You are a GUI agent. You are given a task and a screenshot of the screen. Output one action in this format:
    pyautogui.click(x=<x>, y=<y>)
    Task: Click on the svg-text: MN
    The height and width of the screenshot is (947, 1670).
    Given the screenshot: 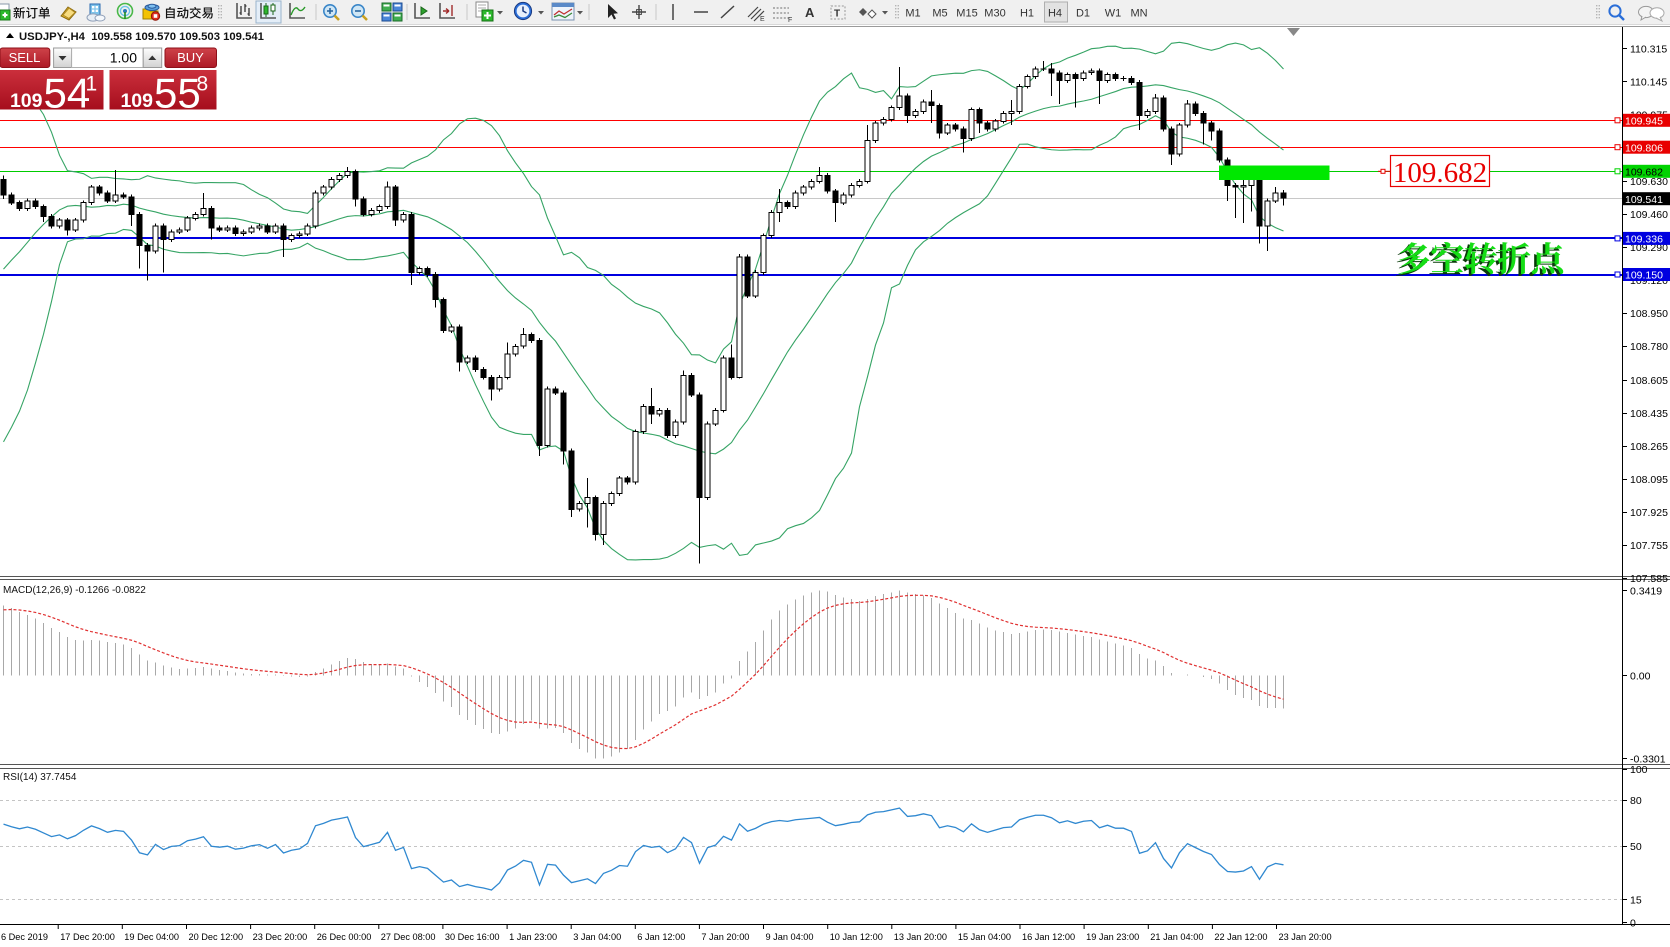 What is the action you would take?
    pyautogui.click(x=1138, y=14)
    